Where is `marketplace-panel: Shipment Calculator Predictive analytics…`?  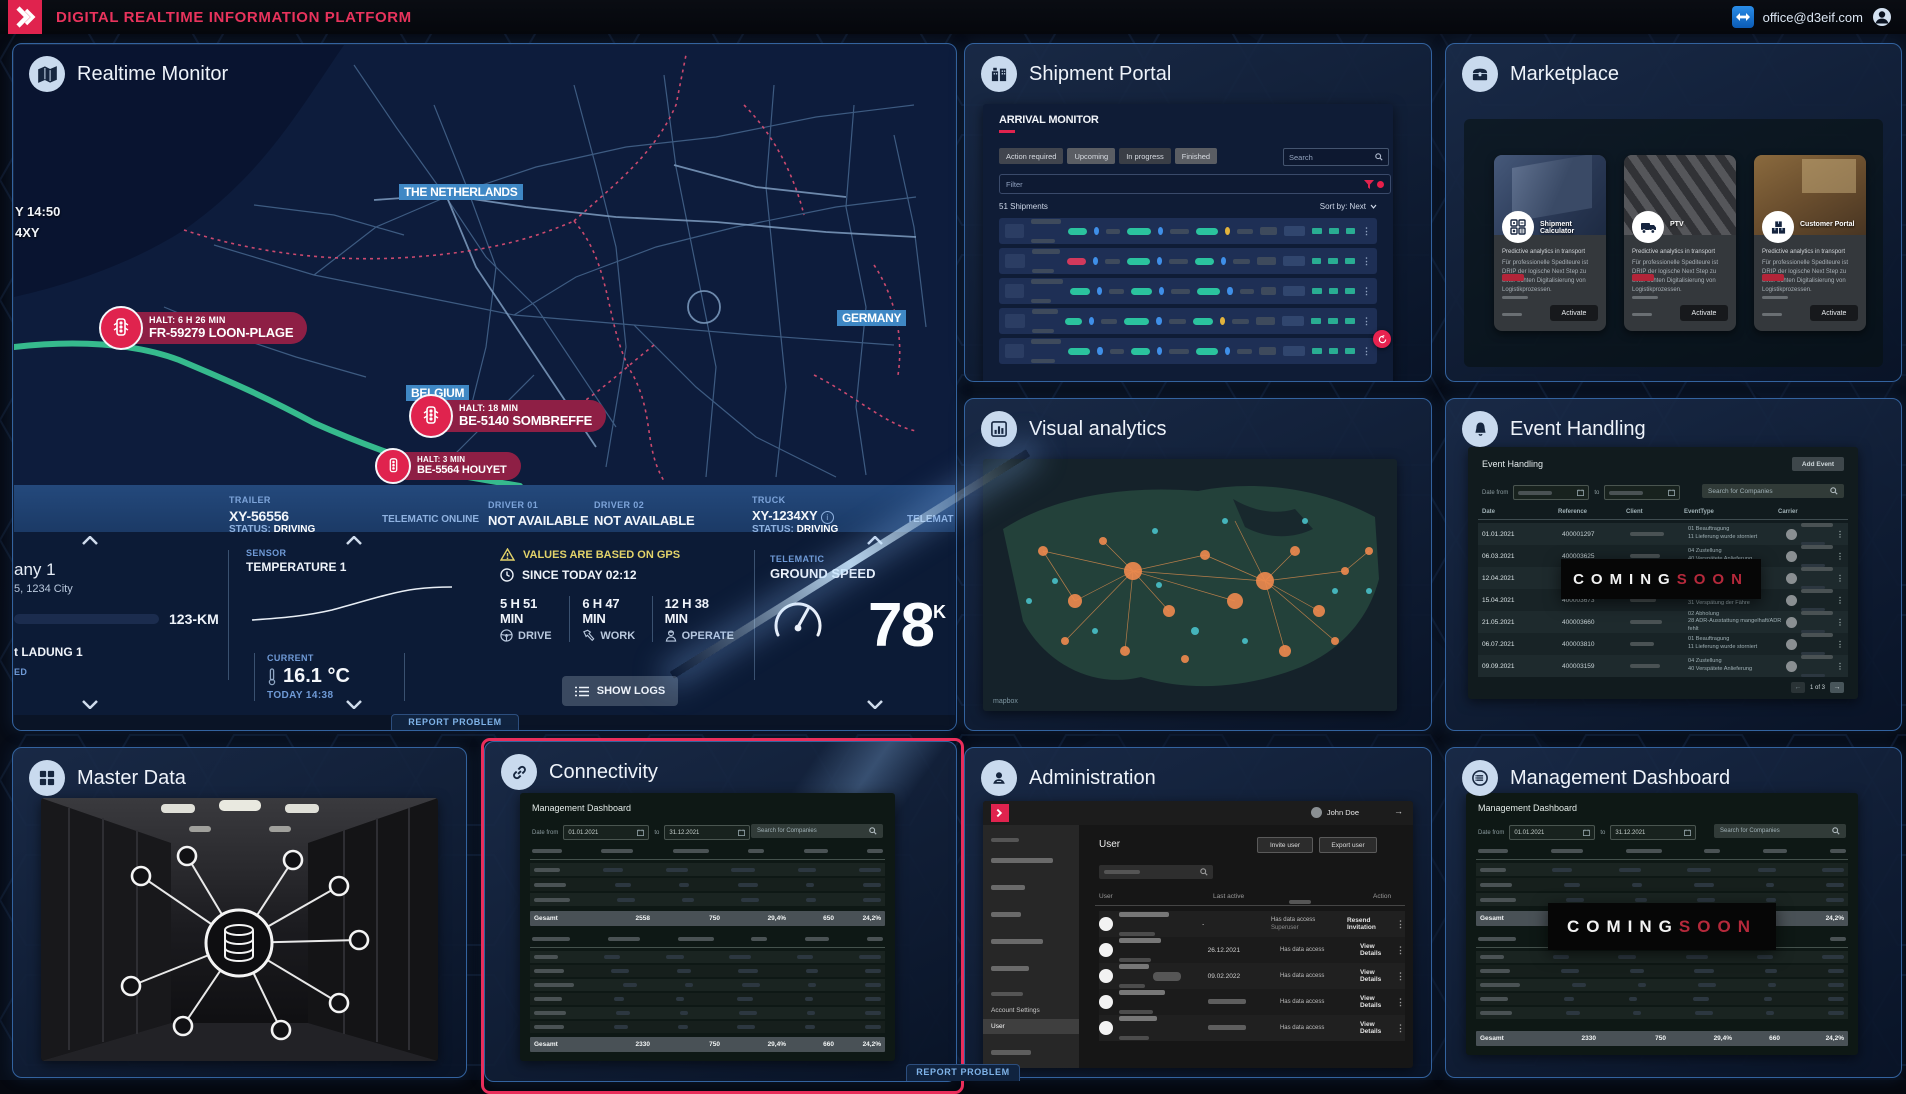
marketplace-panel: Shipment Calculator Predictive analytics… is located at coordinates (1673, 243).